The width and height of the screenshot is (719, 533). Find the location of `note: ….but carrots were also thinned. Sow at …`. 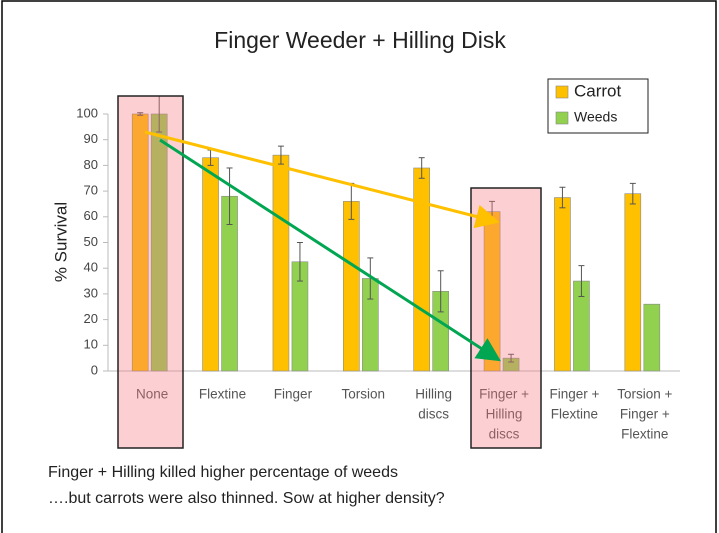

note: ….but carrots were also thinned. Sow at … is located at coordinates (246, 498).